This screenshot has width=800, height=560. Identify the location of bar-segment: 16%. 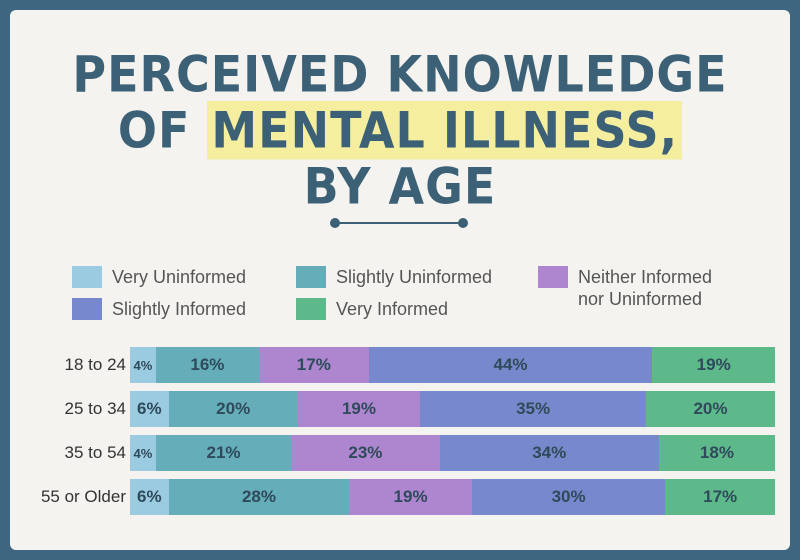
(207, 365).